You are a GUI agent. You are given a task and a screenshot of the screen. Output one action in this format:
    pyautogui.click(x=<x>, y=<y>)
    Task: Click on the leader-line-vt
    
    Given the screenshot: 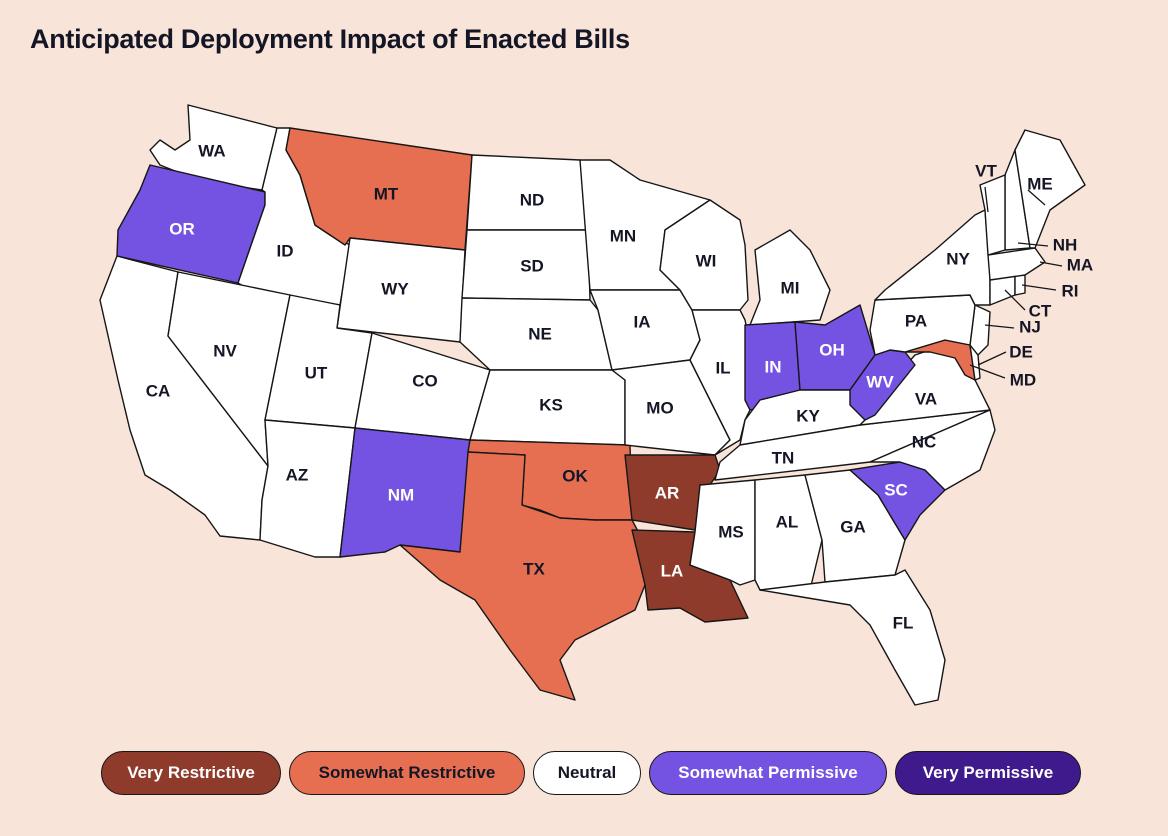 What is the action you would take?
    pyautogui.click(x=986, y=199)
    